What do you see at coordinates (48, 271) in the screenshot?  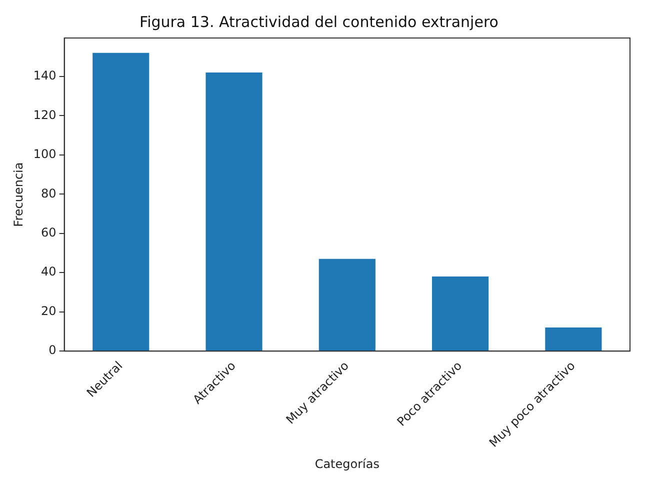 I see `y-tick-label: 40` at bounding box center [48, 271].